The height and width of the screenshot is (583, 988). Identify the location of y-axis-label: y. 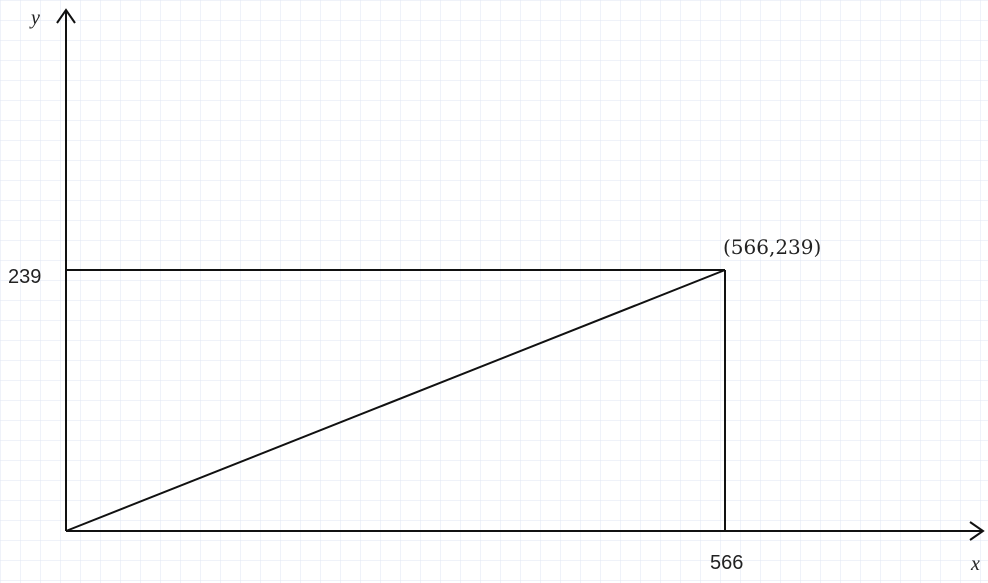
(34, 18).